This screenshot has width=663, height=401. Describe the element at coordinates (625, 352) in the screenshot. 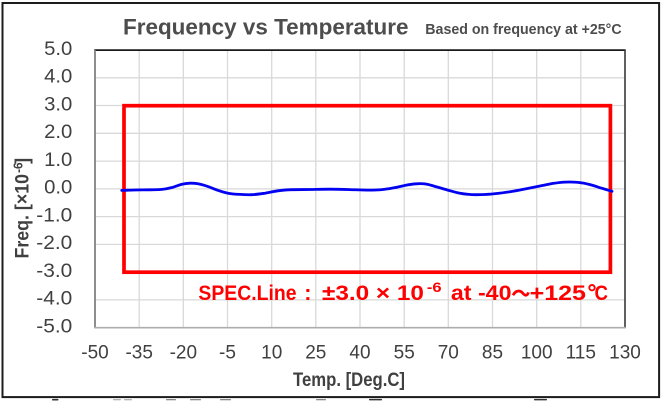

I see `svg-text: 130` at that location.